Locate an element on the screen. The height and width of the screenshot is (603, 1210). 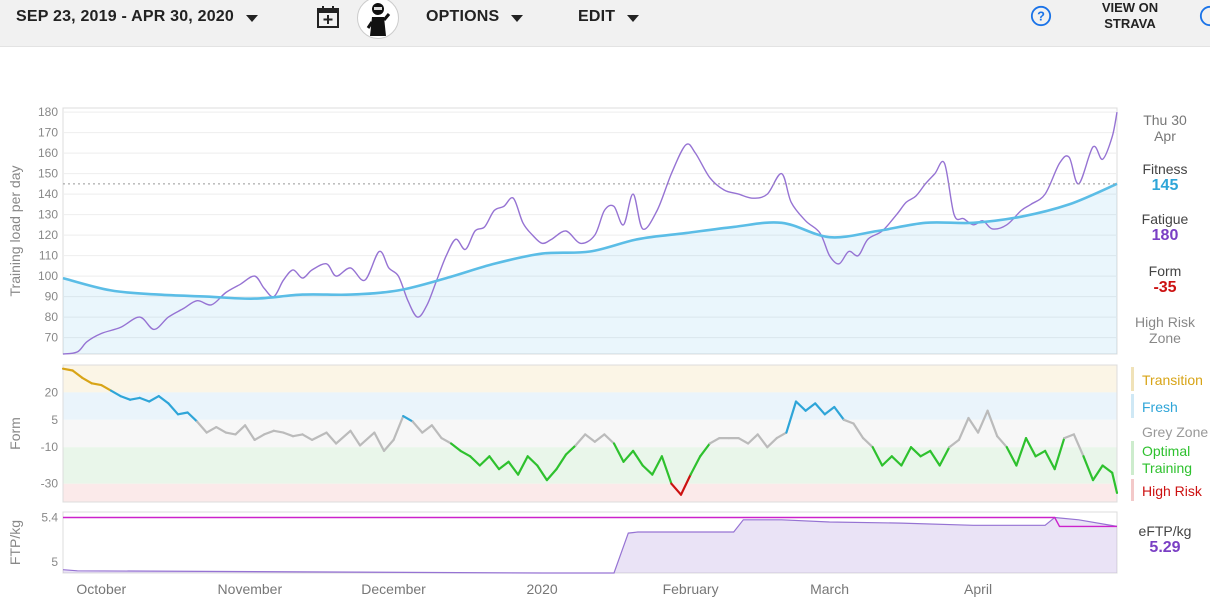
fatigue-readout: Fatigue 180 is located at coordinates (1165, 228).